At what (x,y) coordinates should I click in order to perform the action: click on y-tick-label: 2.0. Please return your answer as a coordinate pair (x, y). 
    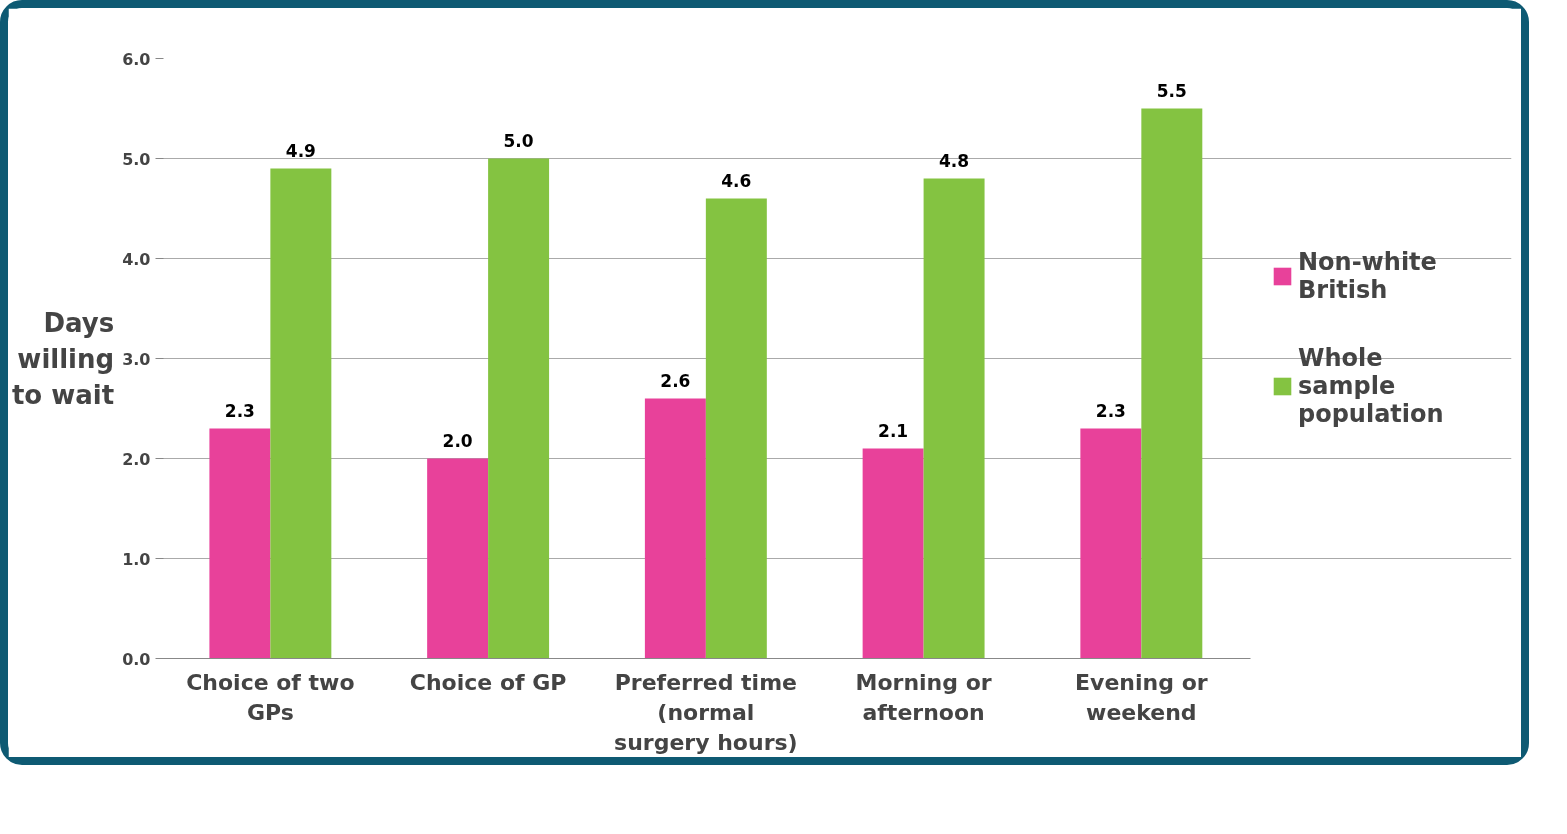
    Looking at the image, I should click on (136, 459).